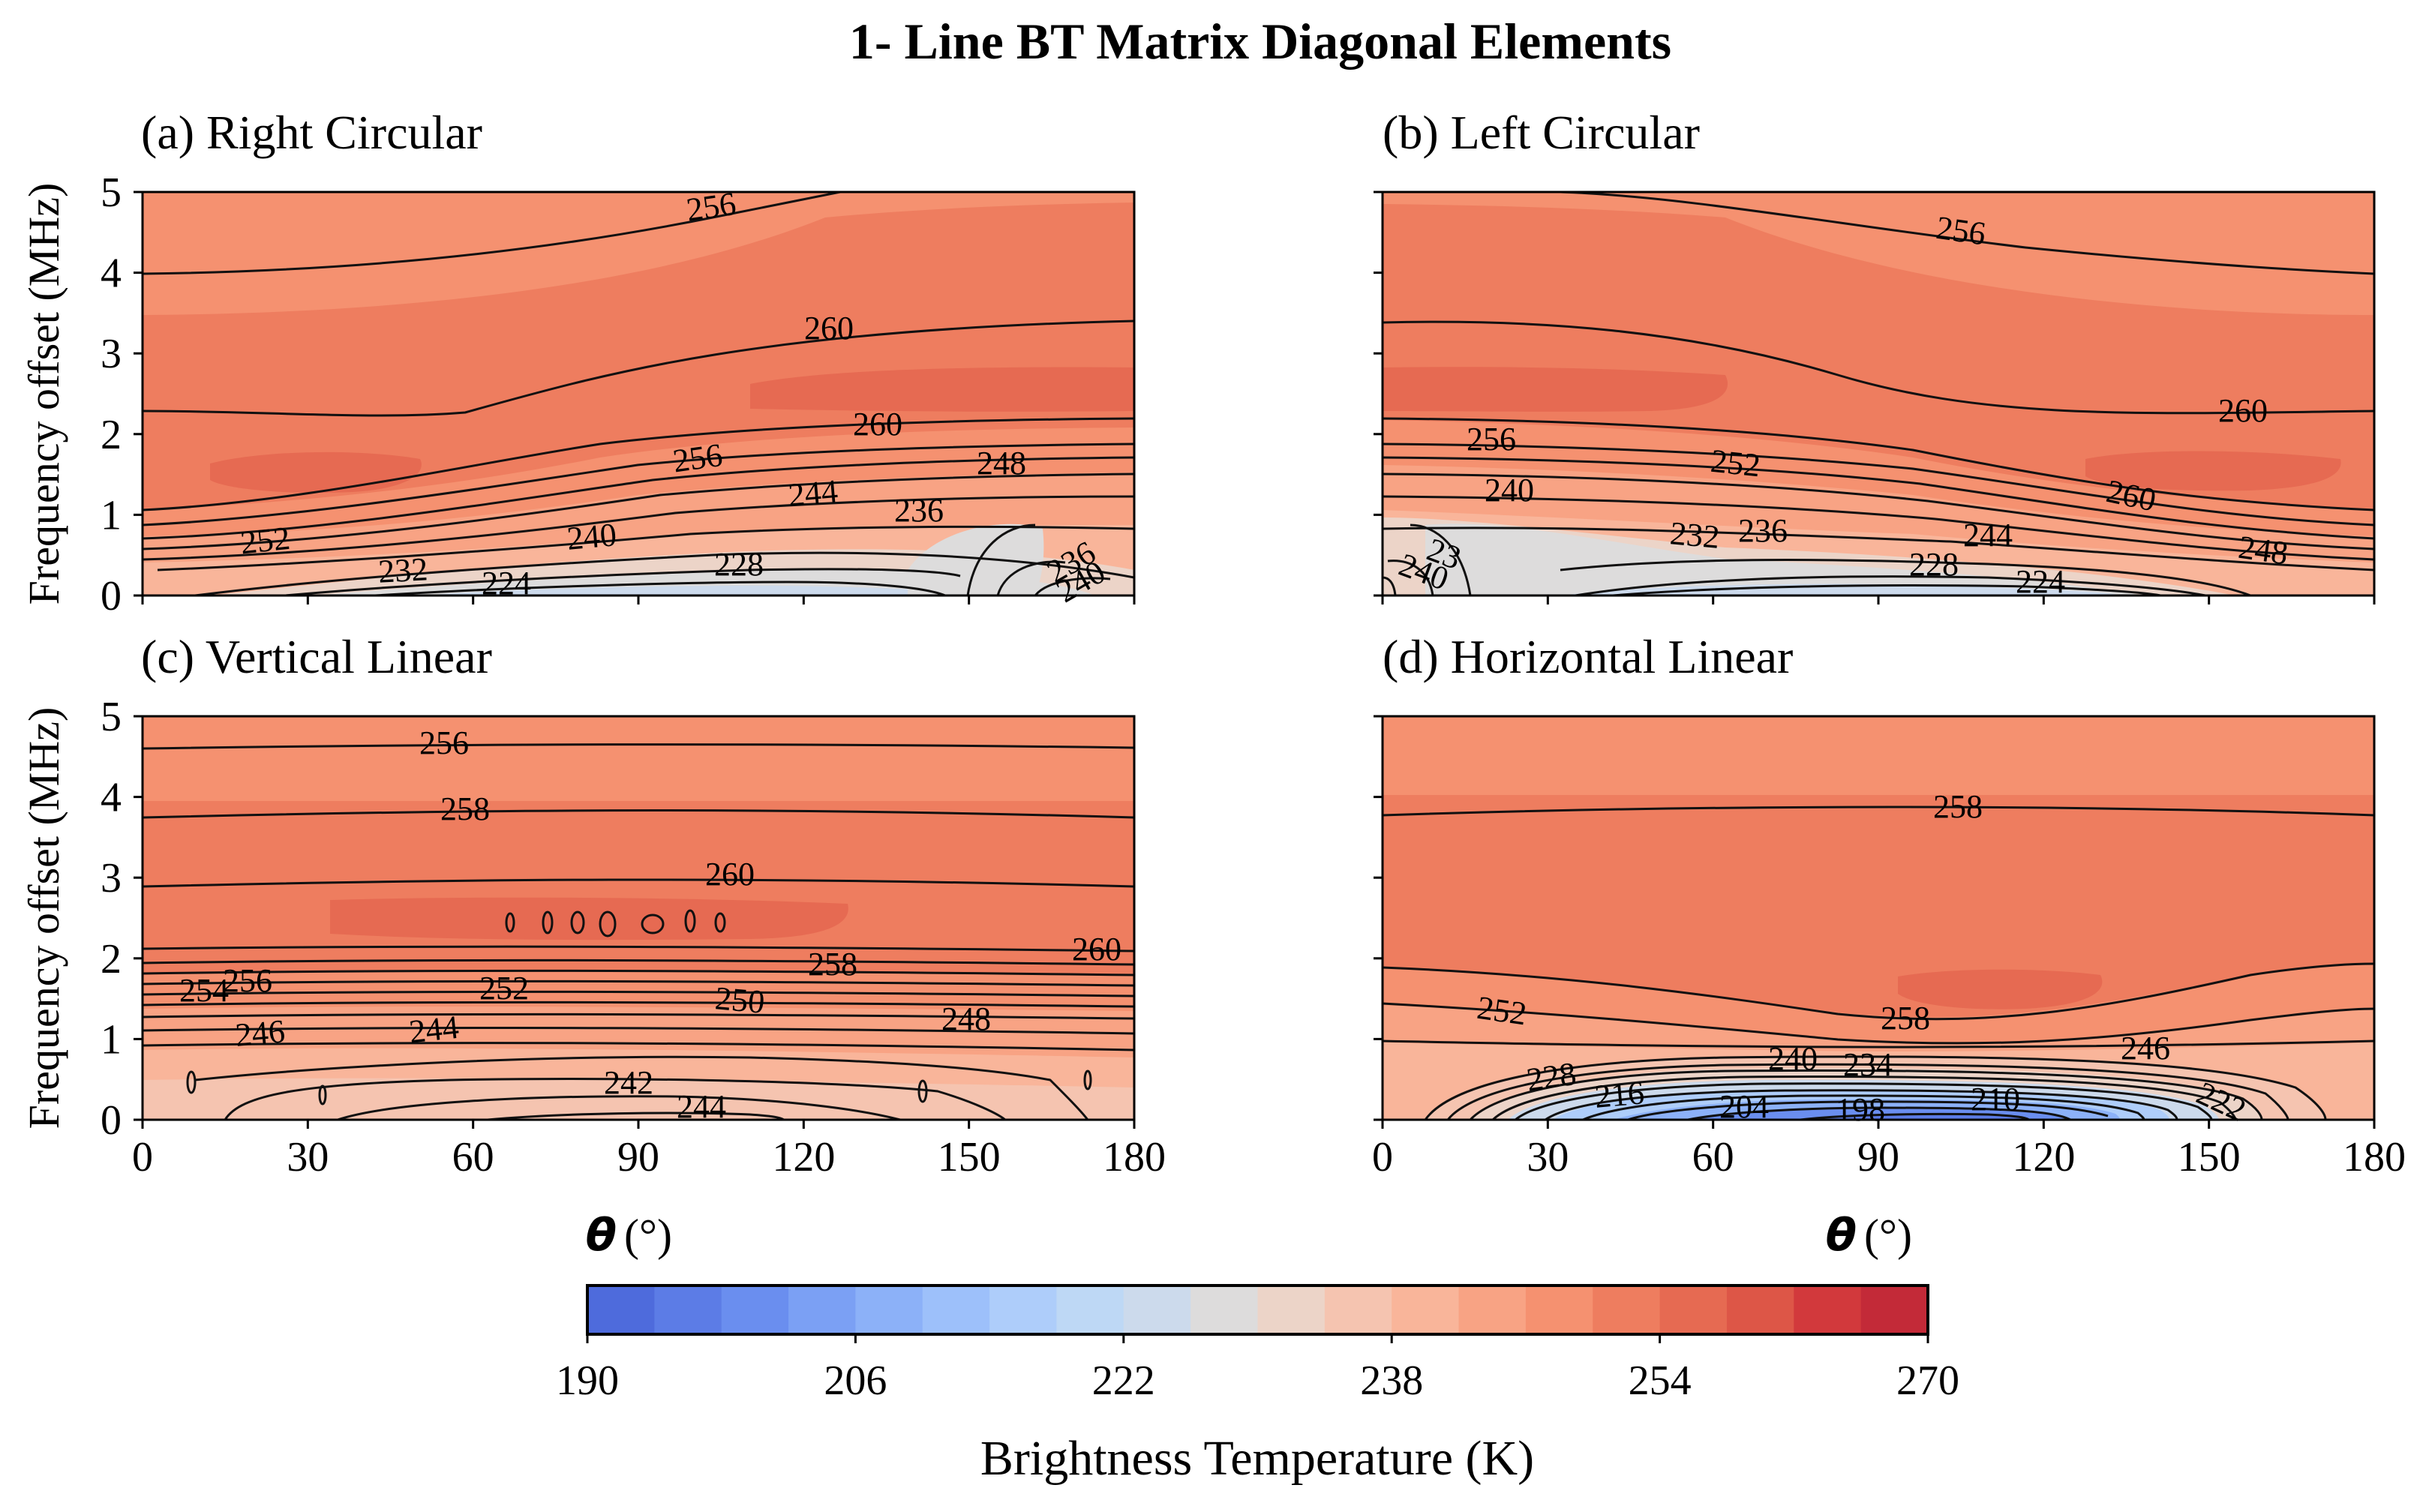 The width and height of the screenshot is (2429, 1512). What do you see at coordinates (638, 368) in the screenshot?
I see `contour-a-260-upper` at bounding box center [638, 368].